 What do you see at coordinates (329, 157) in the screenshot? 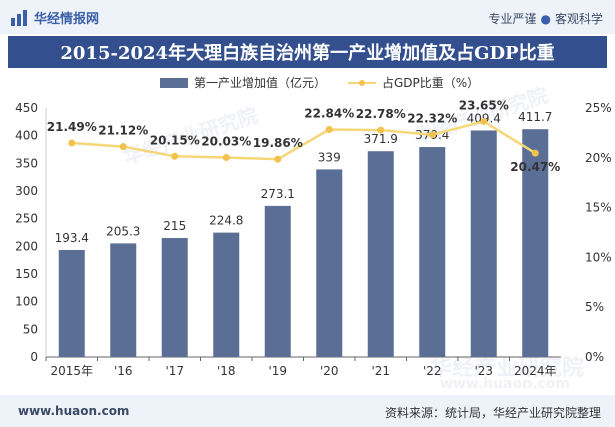
I see `bar-value-label: 339` at bounding box center [329, 157].